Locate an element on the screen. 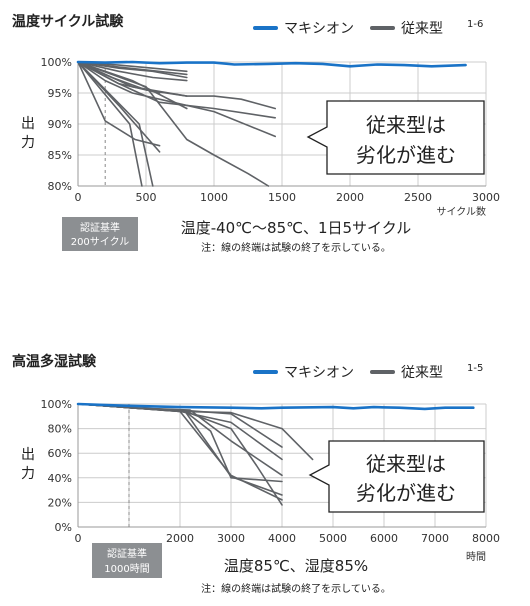 The image size is (530, 606). chart-title: 温度サイクル試験 is located at coordinates (68, 21).